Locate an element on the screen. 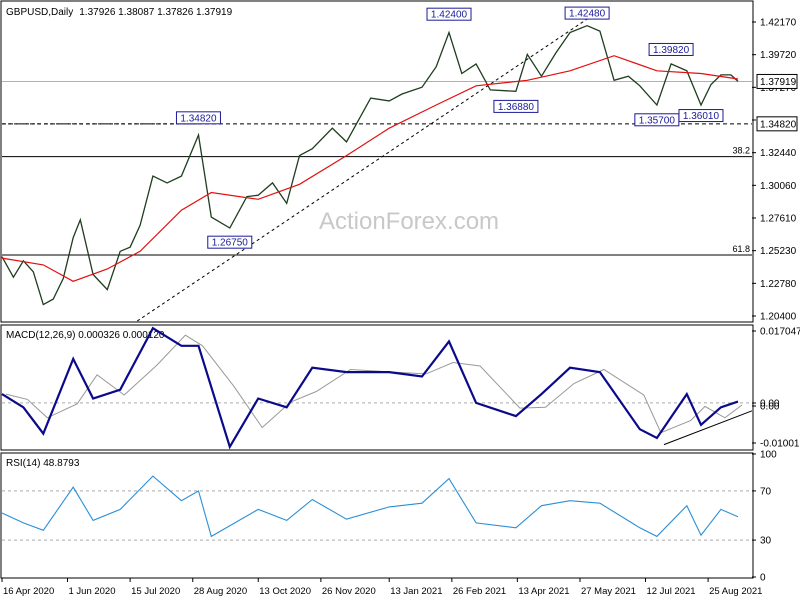 The width and height of the screenshot is (800, 600). price-tick-label: 1.22780 is located at coordinates (778, 284).